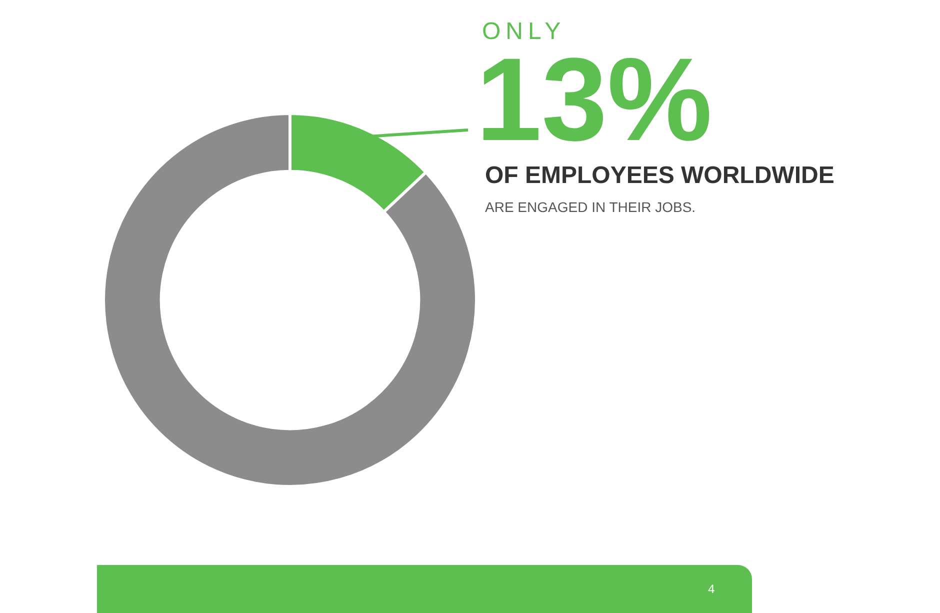 The width and height of the screenshot is (940, 613). I want to click on text: ARE ENGAGED IN THEIR JOBS., so click(590, 207).